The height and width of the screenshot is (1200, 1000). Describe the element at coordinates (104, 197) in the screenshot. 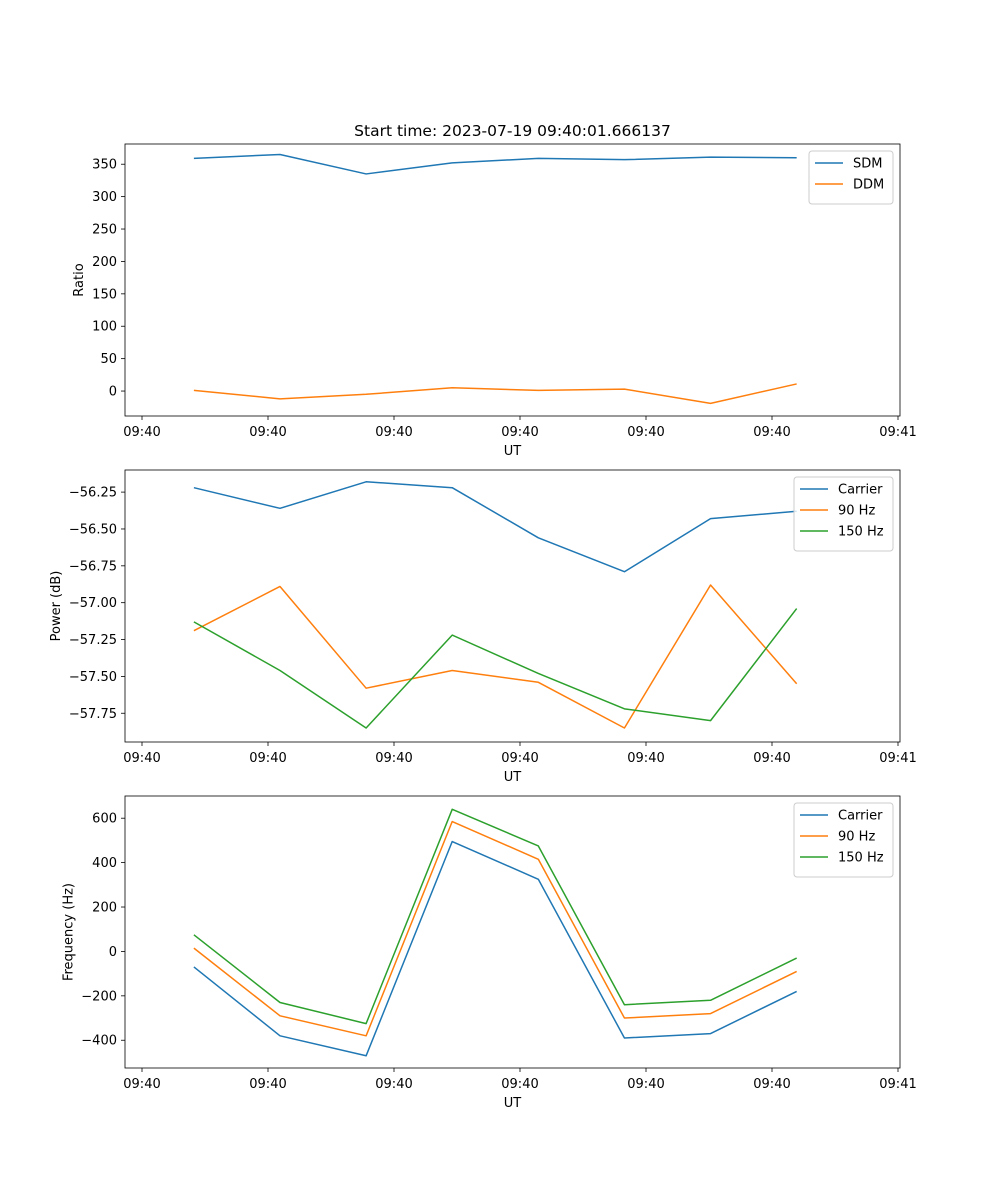

I see `y-tick-label: 300` at that location.